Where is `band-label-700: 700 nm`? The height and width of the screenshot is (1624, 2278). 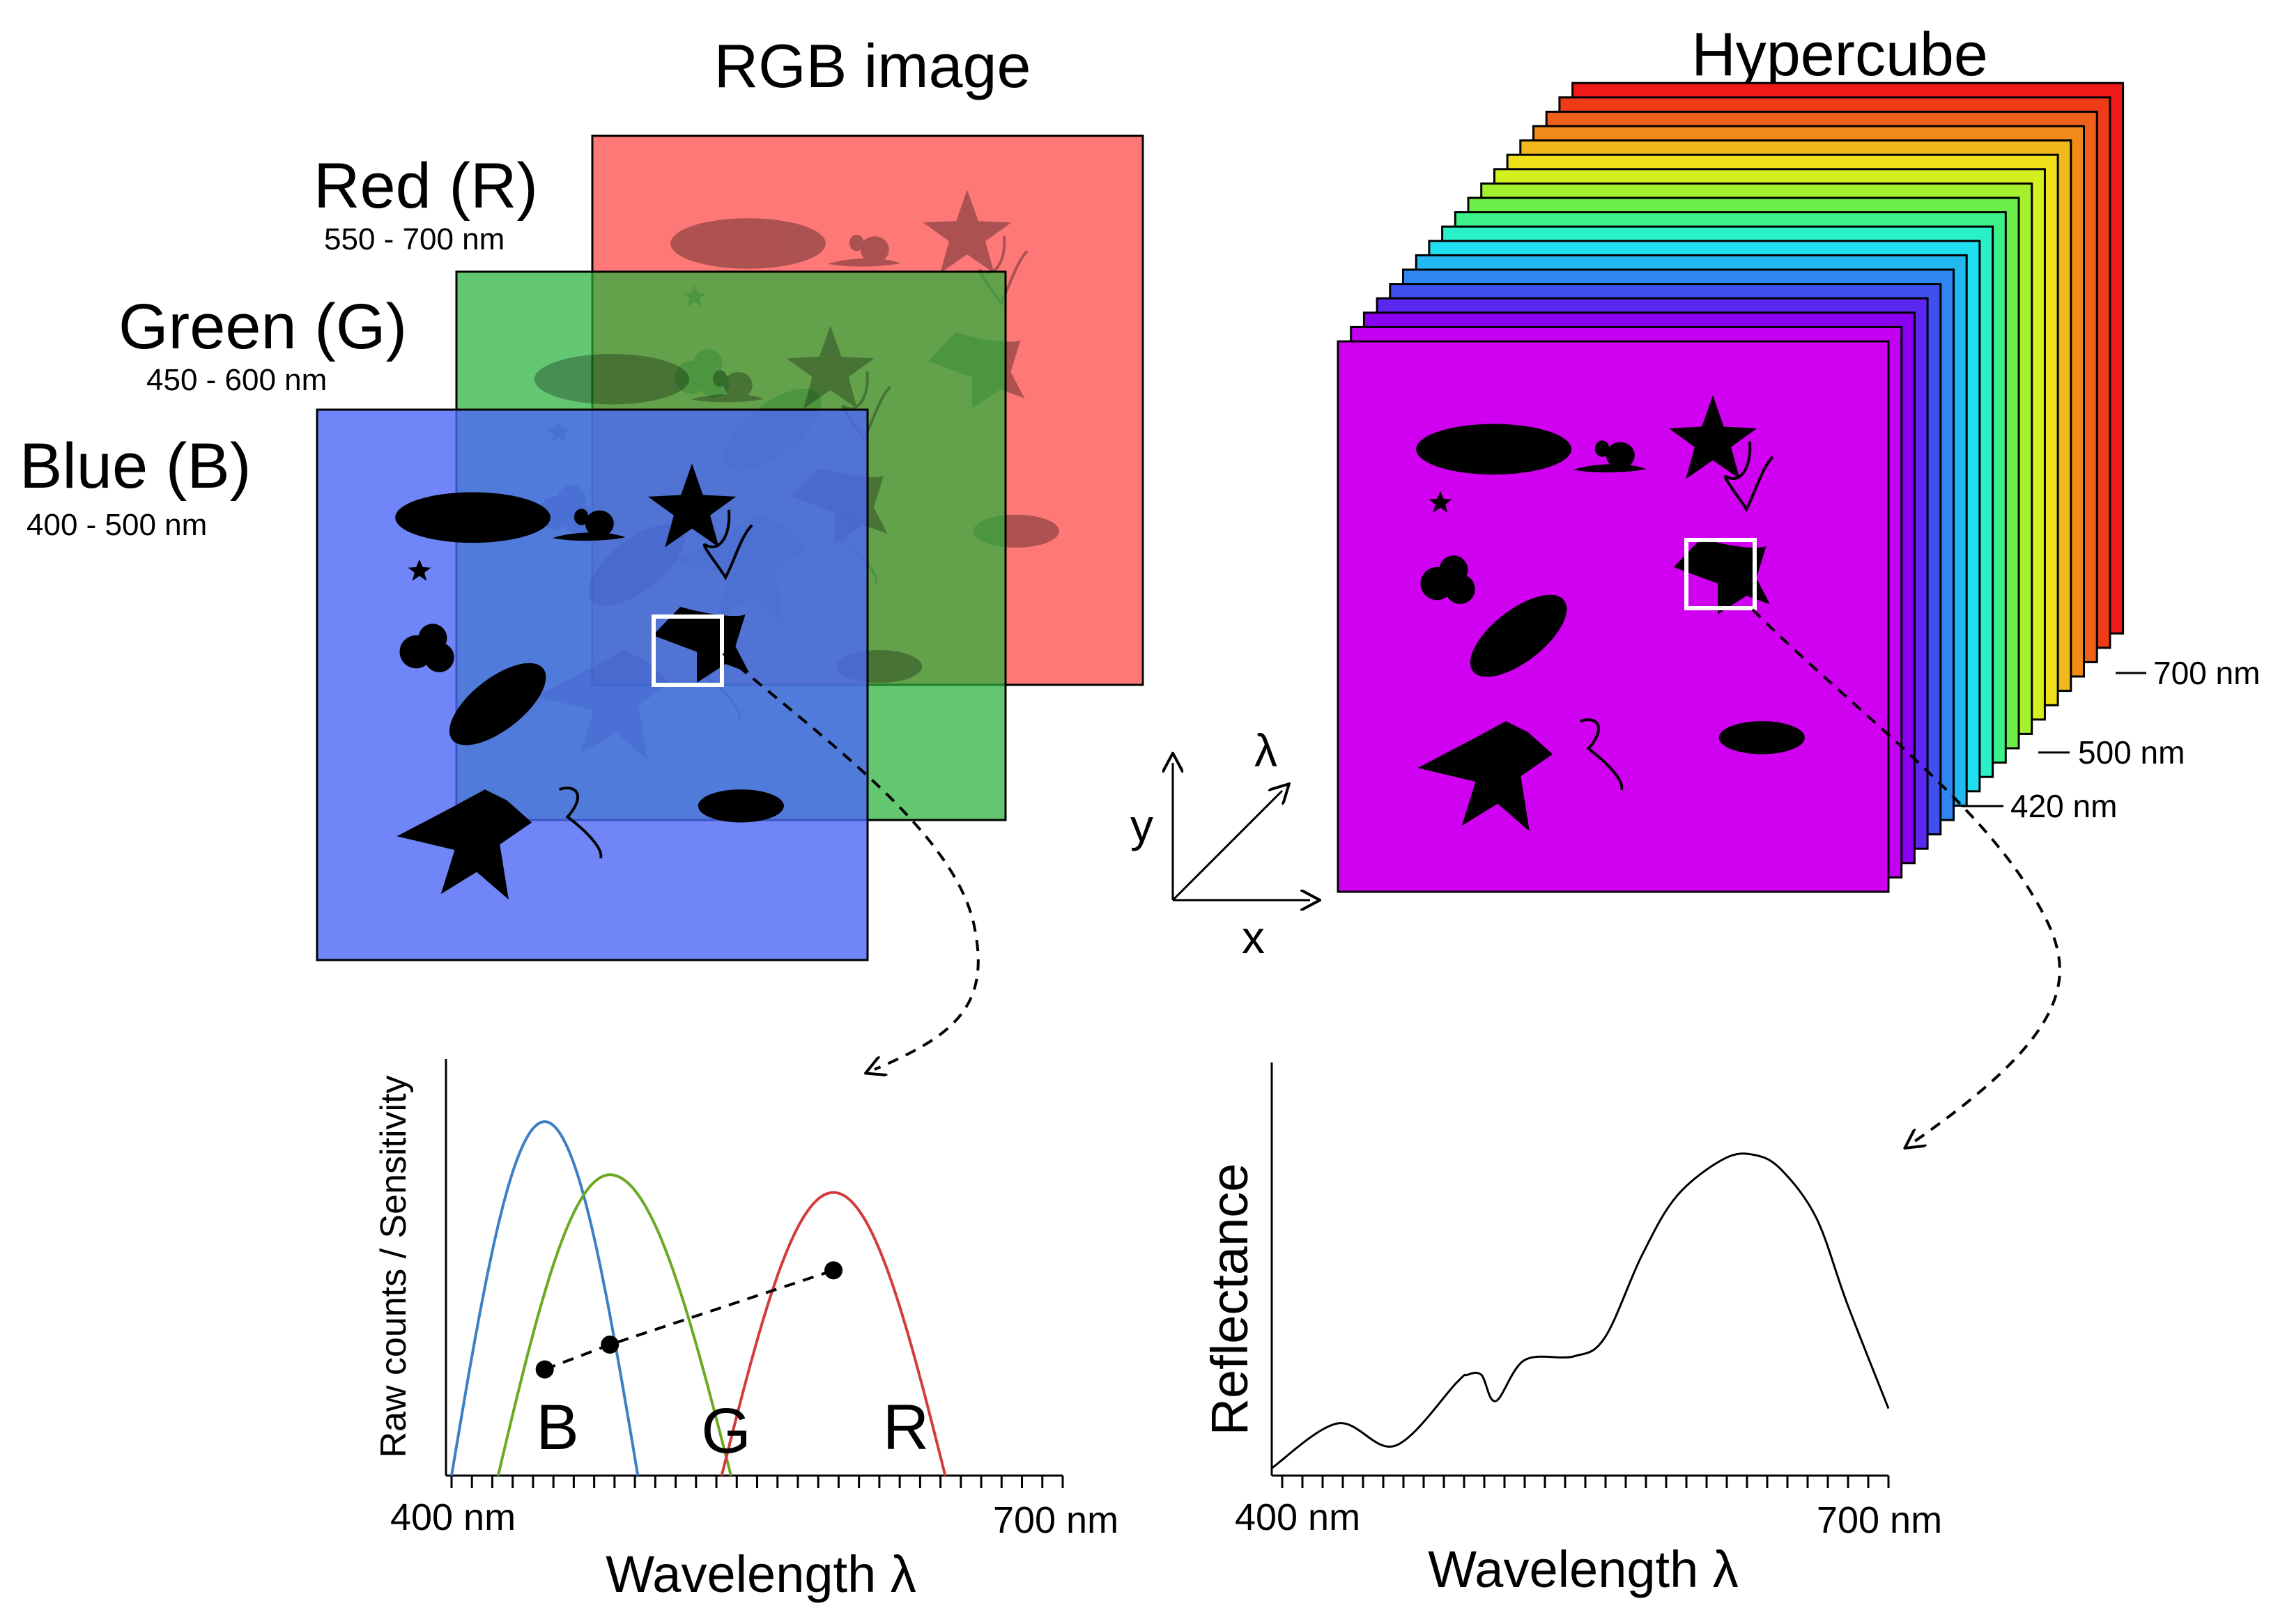
band-label-700: 700 nm is located at coordinates (2206, 673).